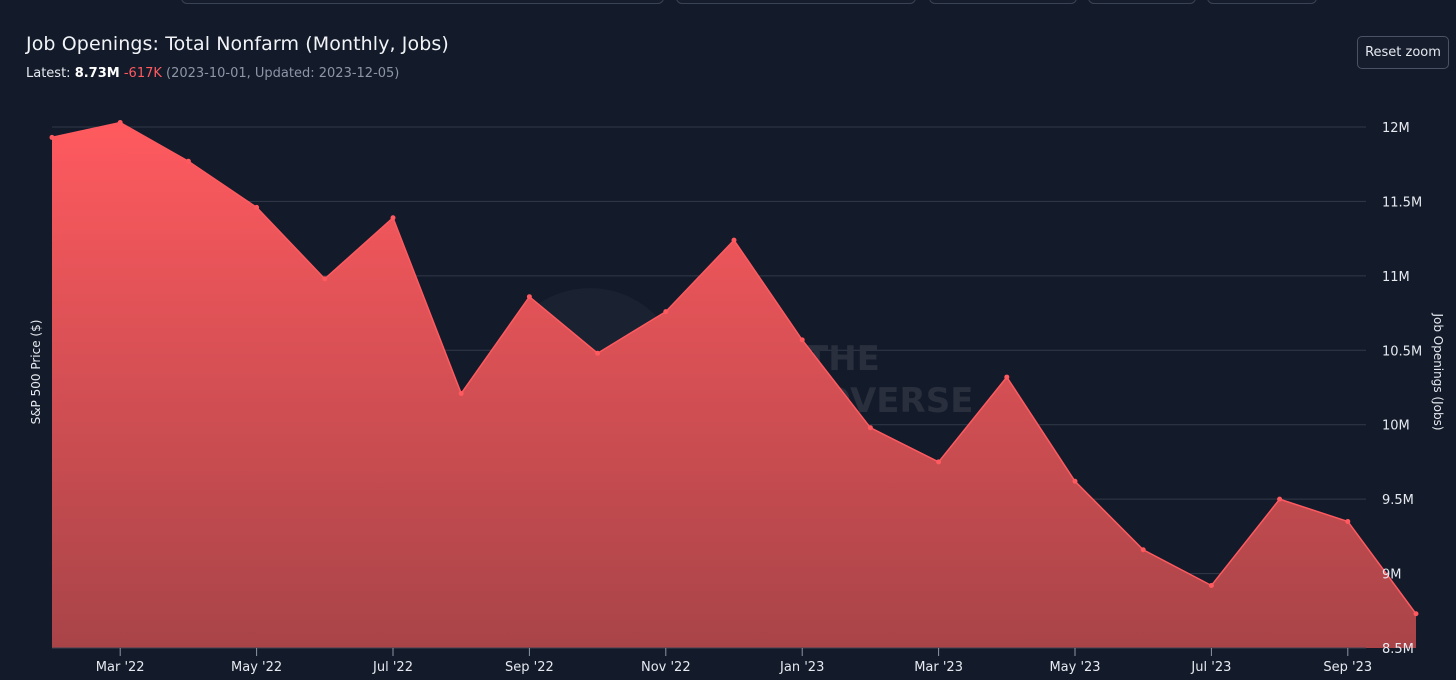 The height and width of the screenshot is (680, 1456). Describe the element at coordinates (1402, 202) in the screenshot. I see `y-tick-label: 11.5M` at that location.